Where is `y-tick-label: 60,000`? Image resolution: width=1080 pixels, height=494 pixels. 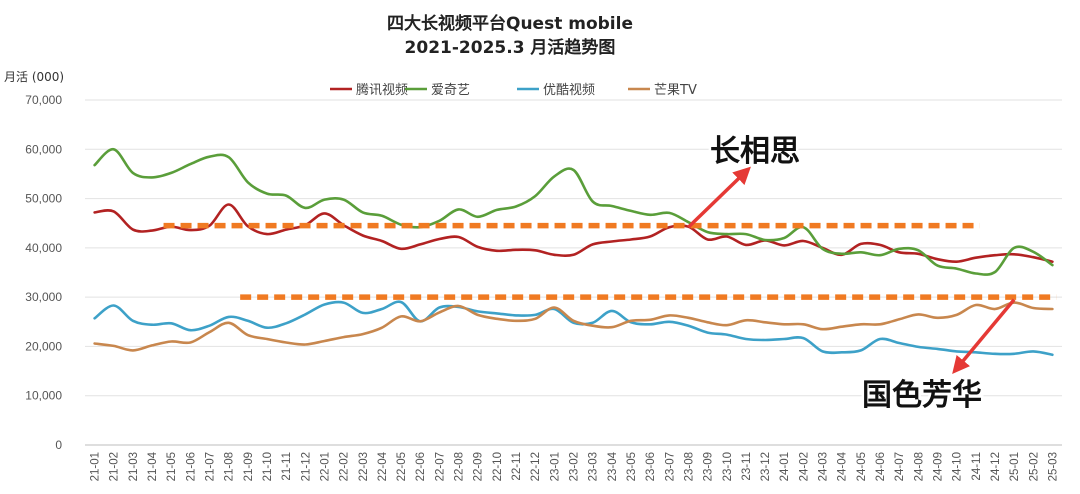 y-tick-label: 60,000 is located at coordinates (43, 149).